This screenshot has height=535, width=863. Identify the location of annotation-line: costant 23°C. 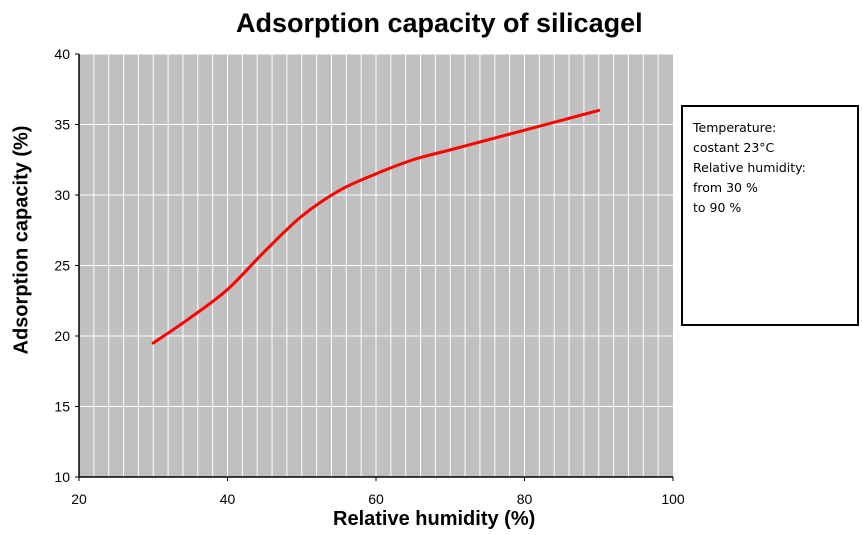
(734, 147).